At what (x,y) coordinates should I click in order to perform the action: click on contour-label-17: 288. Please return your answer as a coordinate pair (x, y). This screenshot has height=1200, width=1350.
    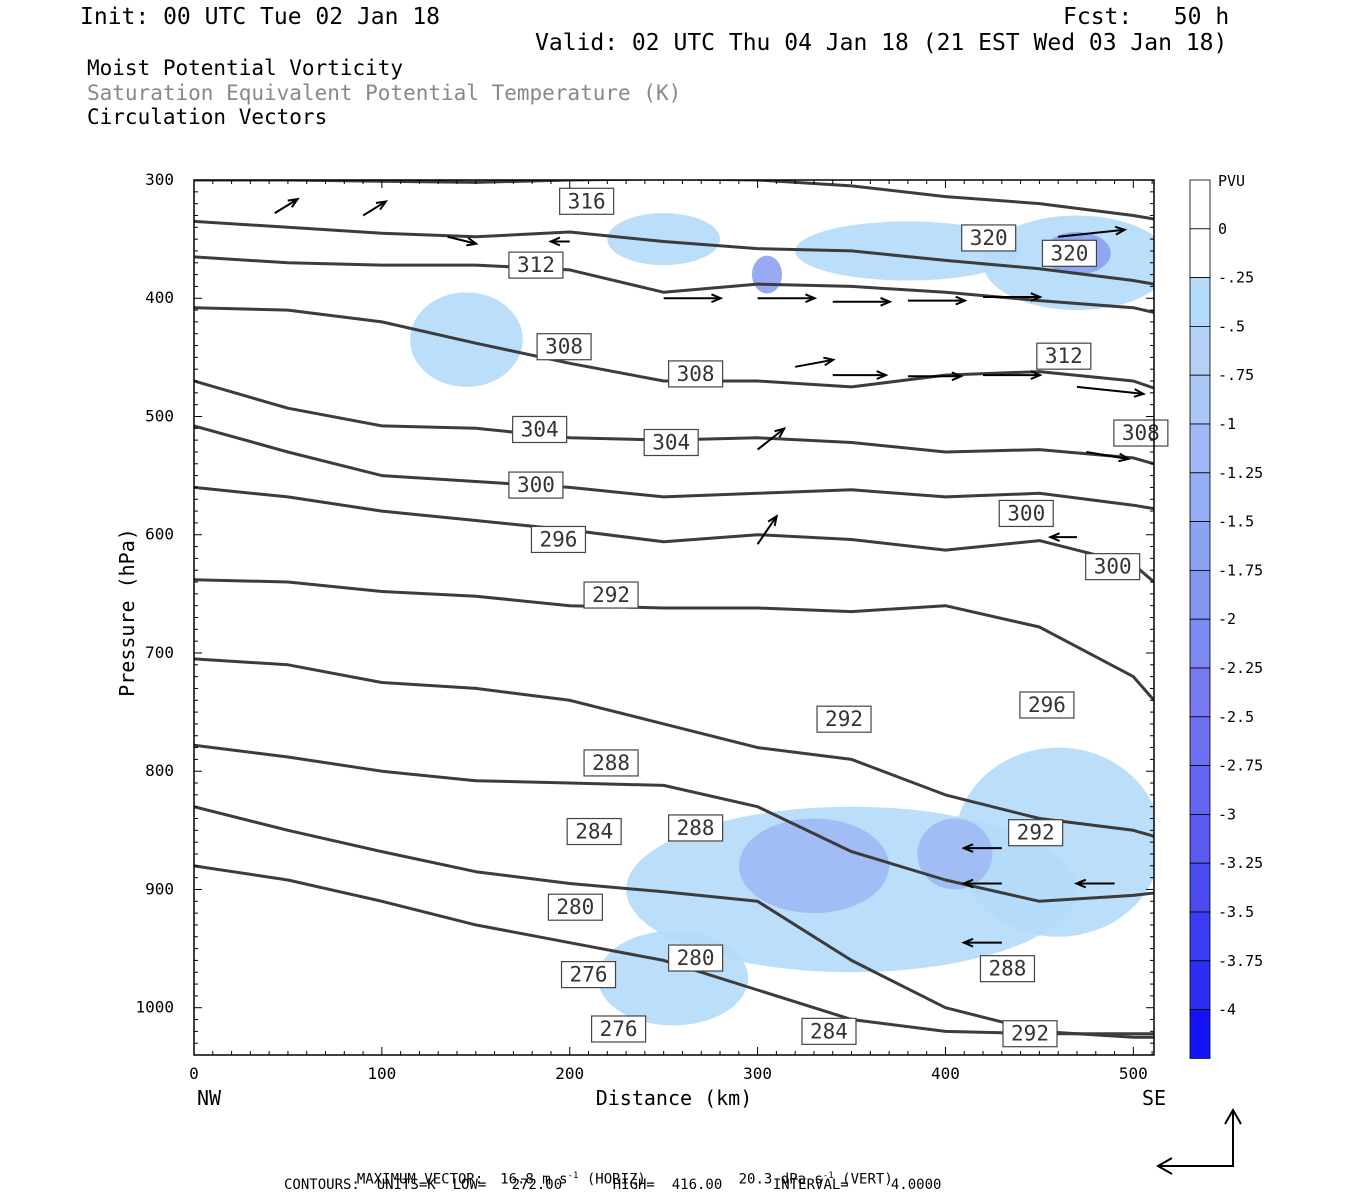
    Looking at the image, I should click on (611, 763).